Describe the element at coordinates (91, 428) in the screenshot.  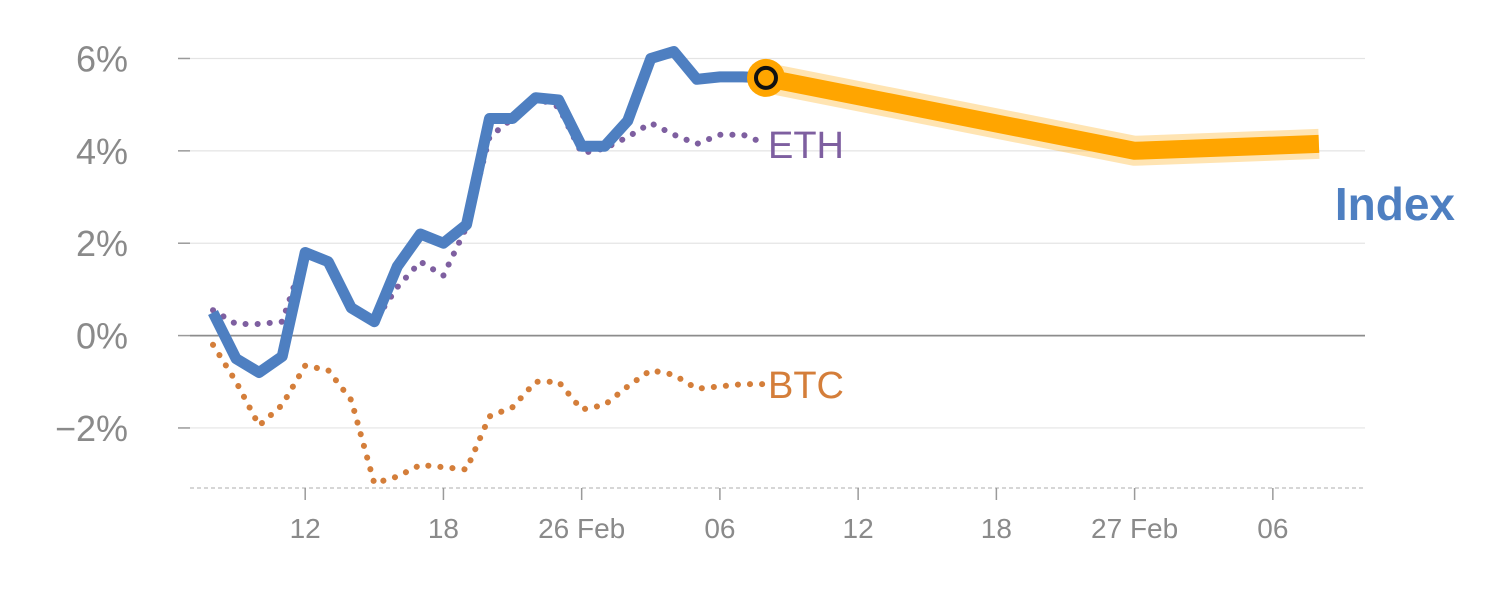
I see `y-tick-label: −2%` at that location.